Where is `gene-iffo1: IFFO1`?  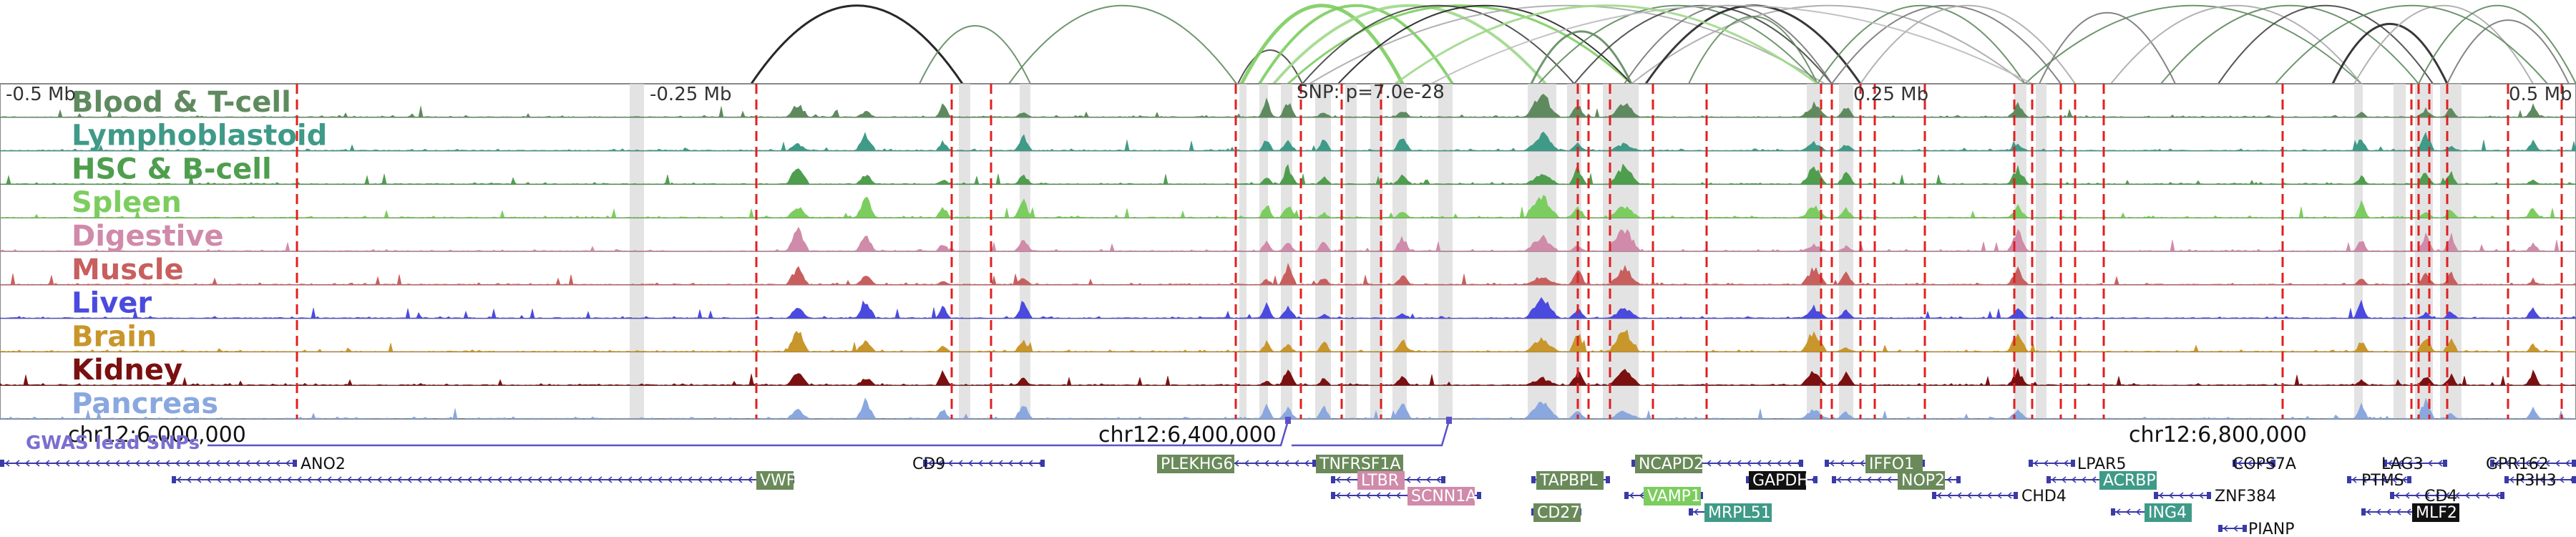
gene-iffo1: IFFO1 is located at coordinates (1875, 464).